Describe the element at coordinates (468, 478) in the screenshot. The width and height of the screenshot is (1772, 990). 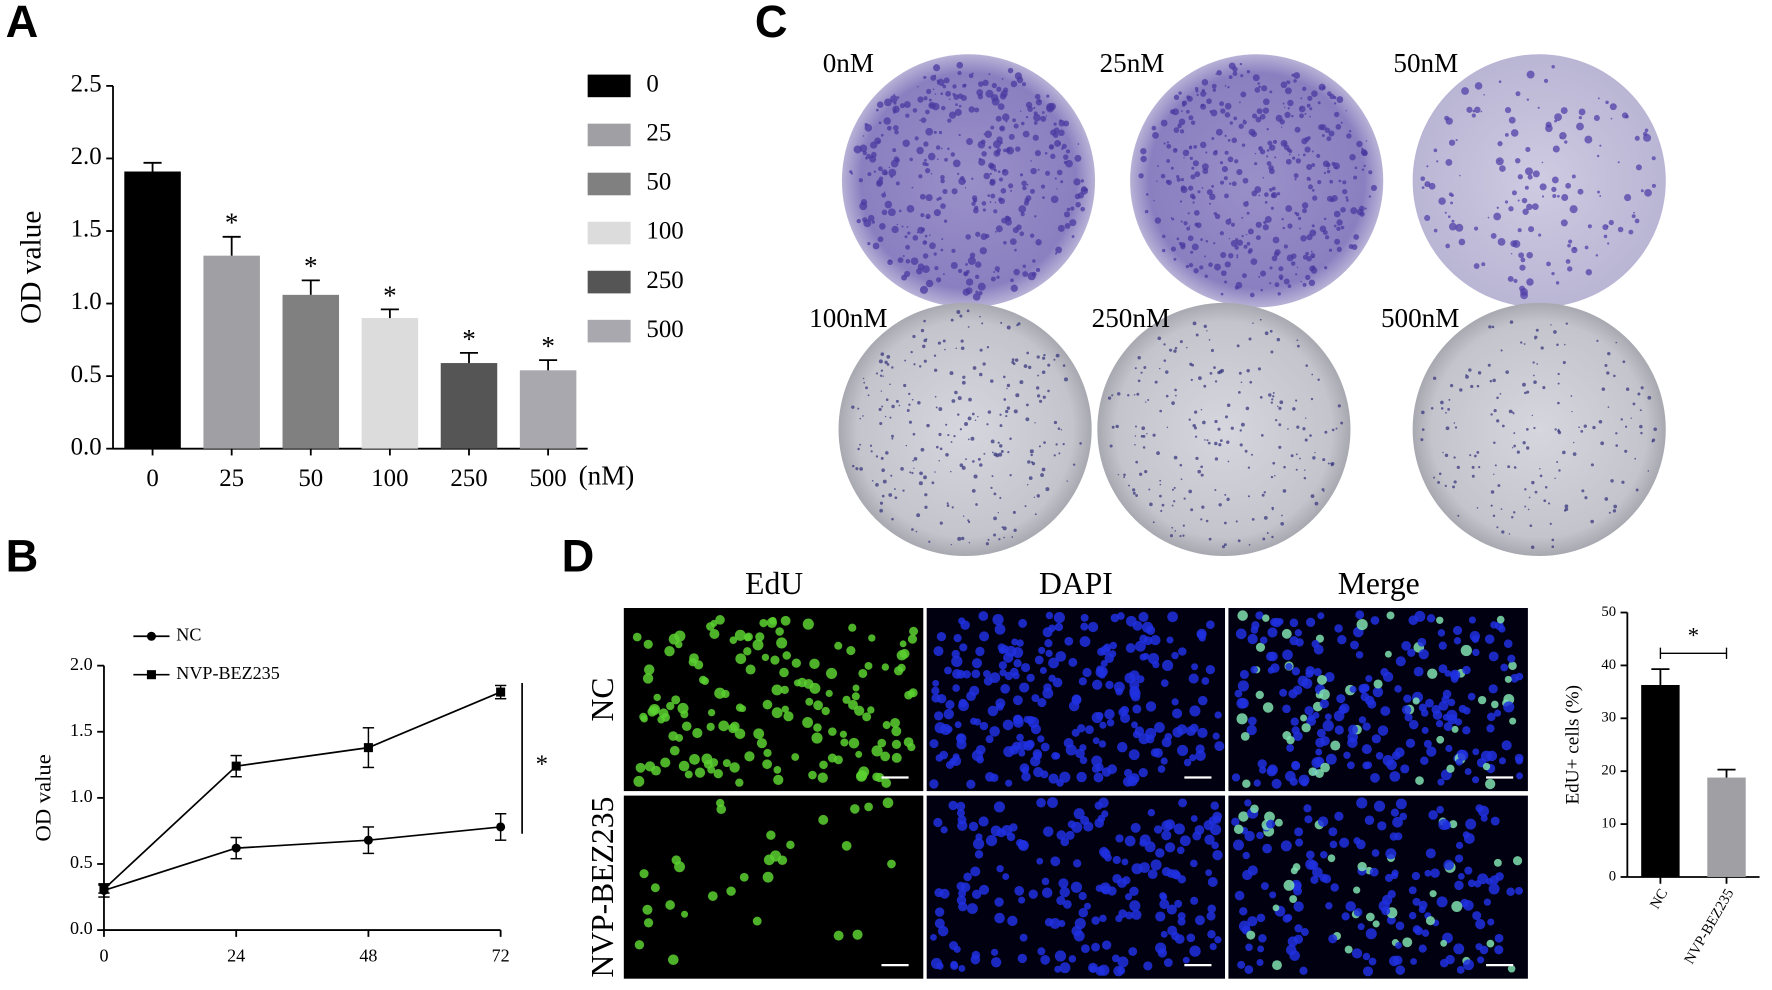
I see `x-tick-label: 250` at that location.